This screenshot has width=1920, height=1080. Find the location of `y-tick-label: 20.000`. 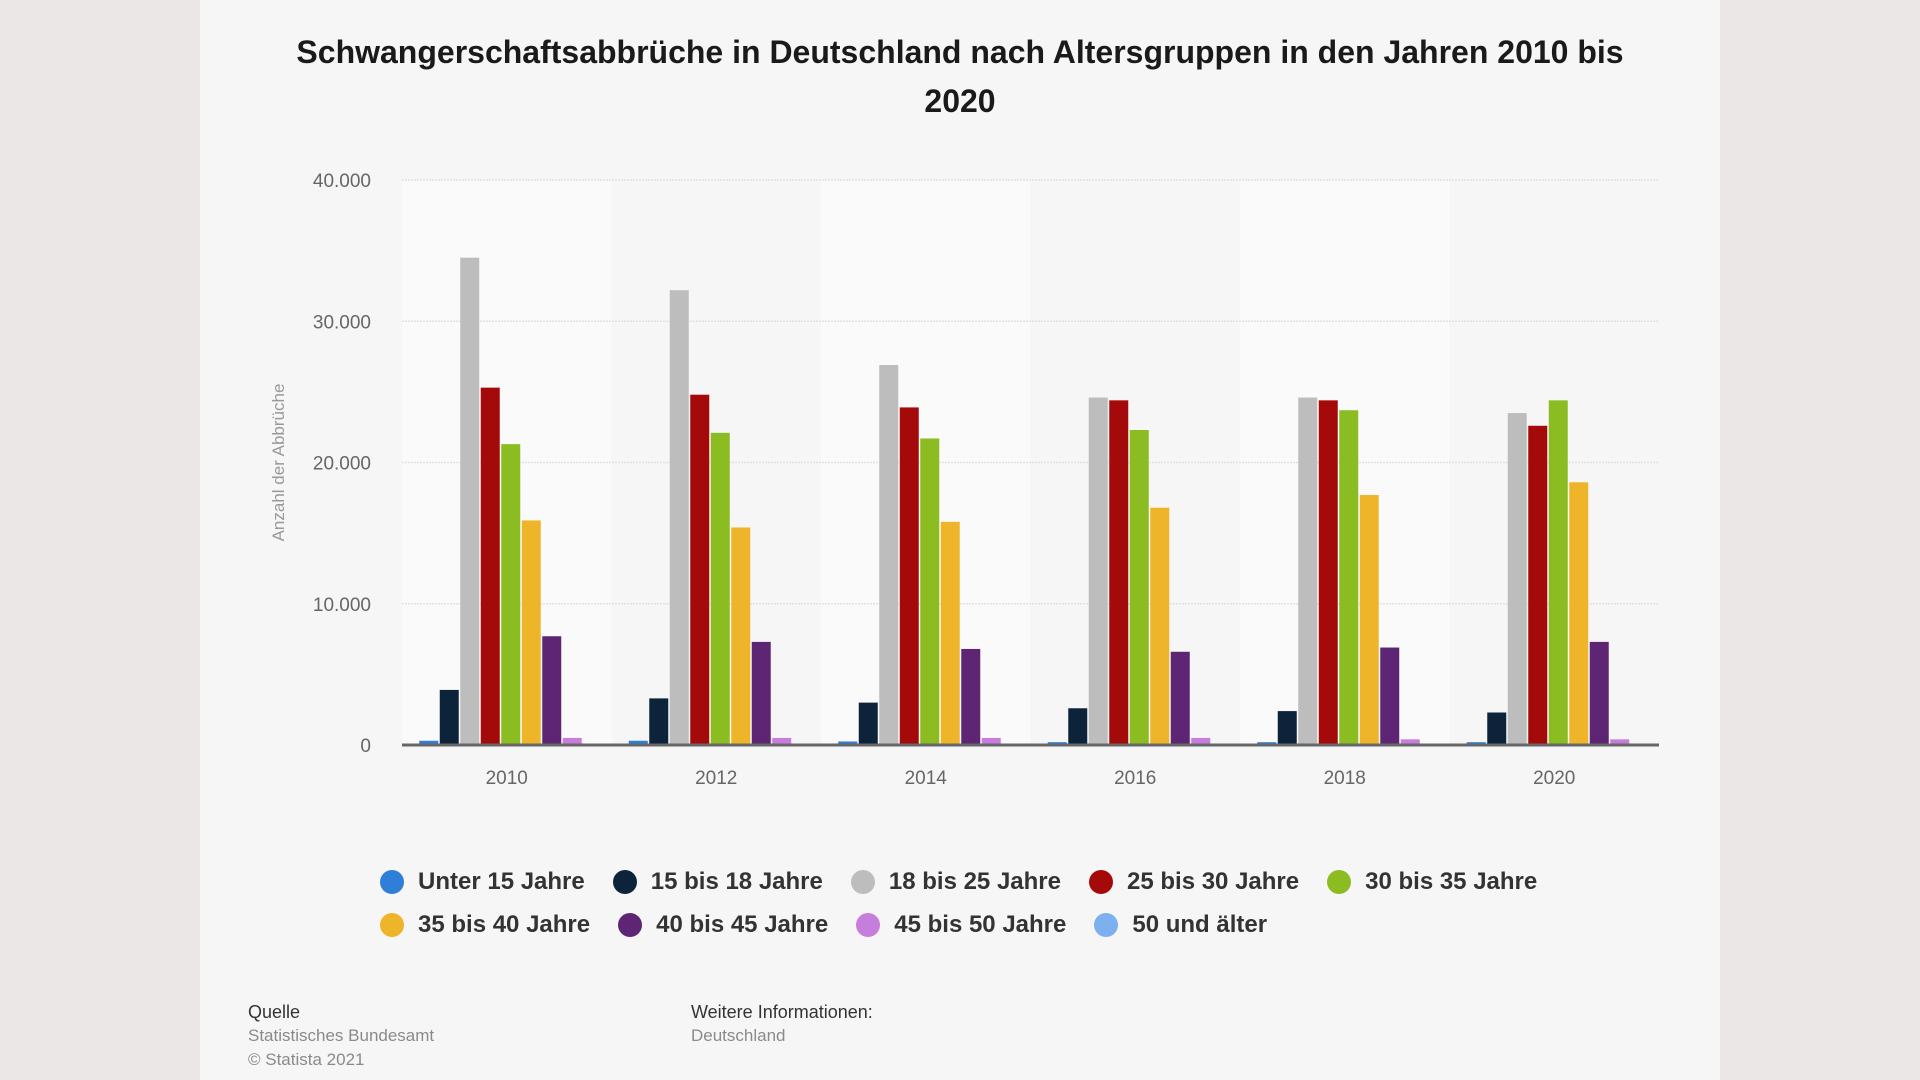

y-tick-label: 20.000 is located at coordinates (342, 464).